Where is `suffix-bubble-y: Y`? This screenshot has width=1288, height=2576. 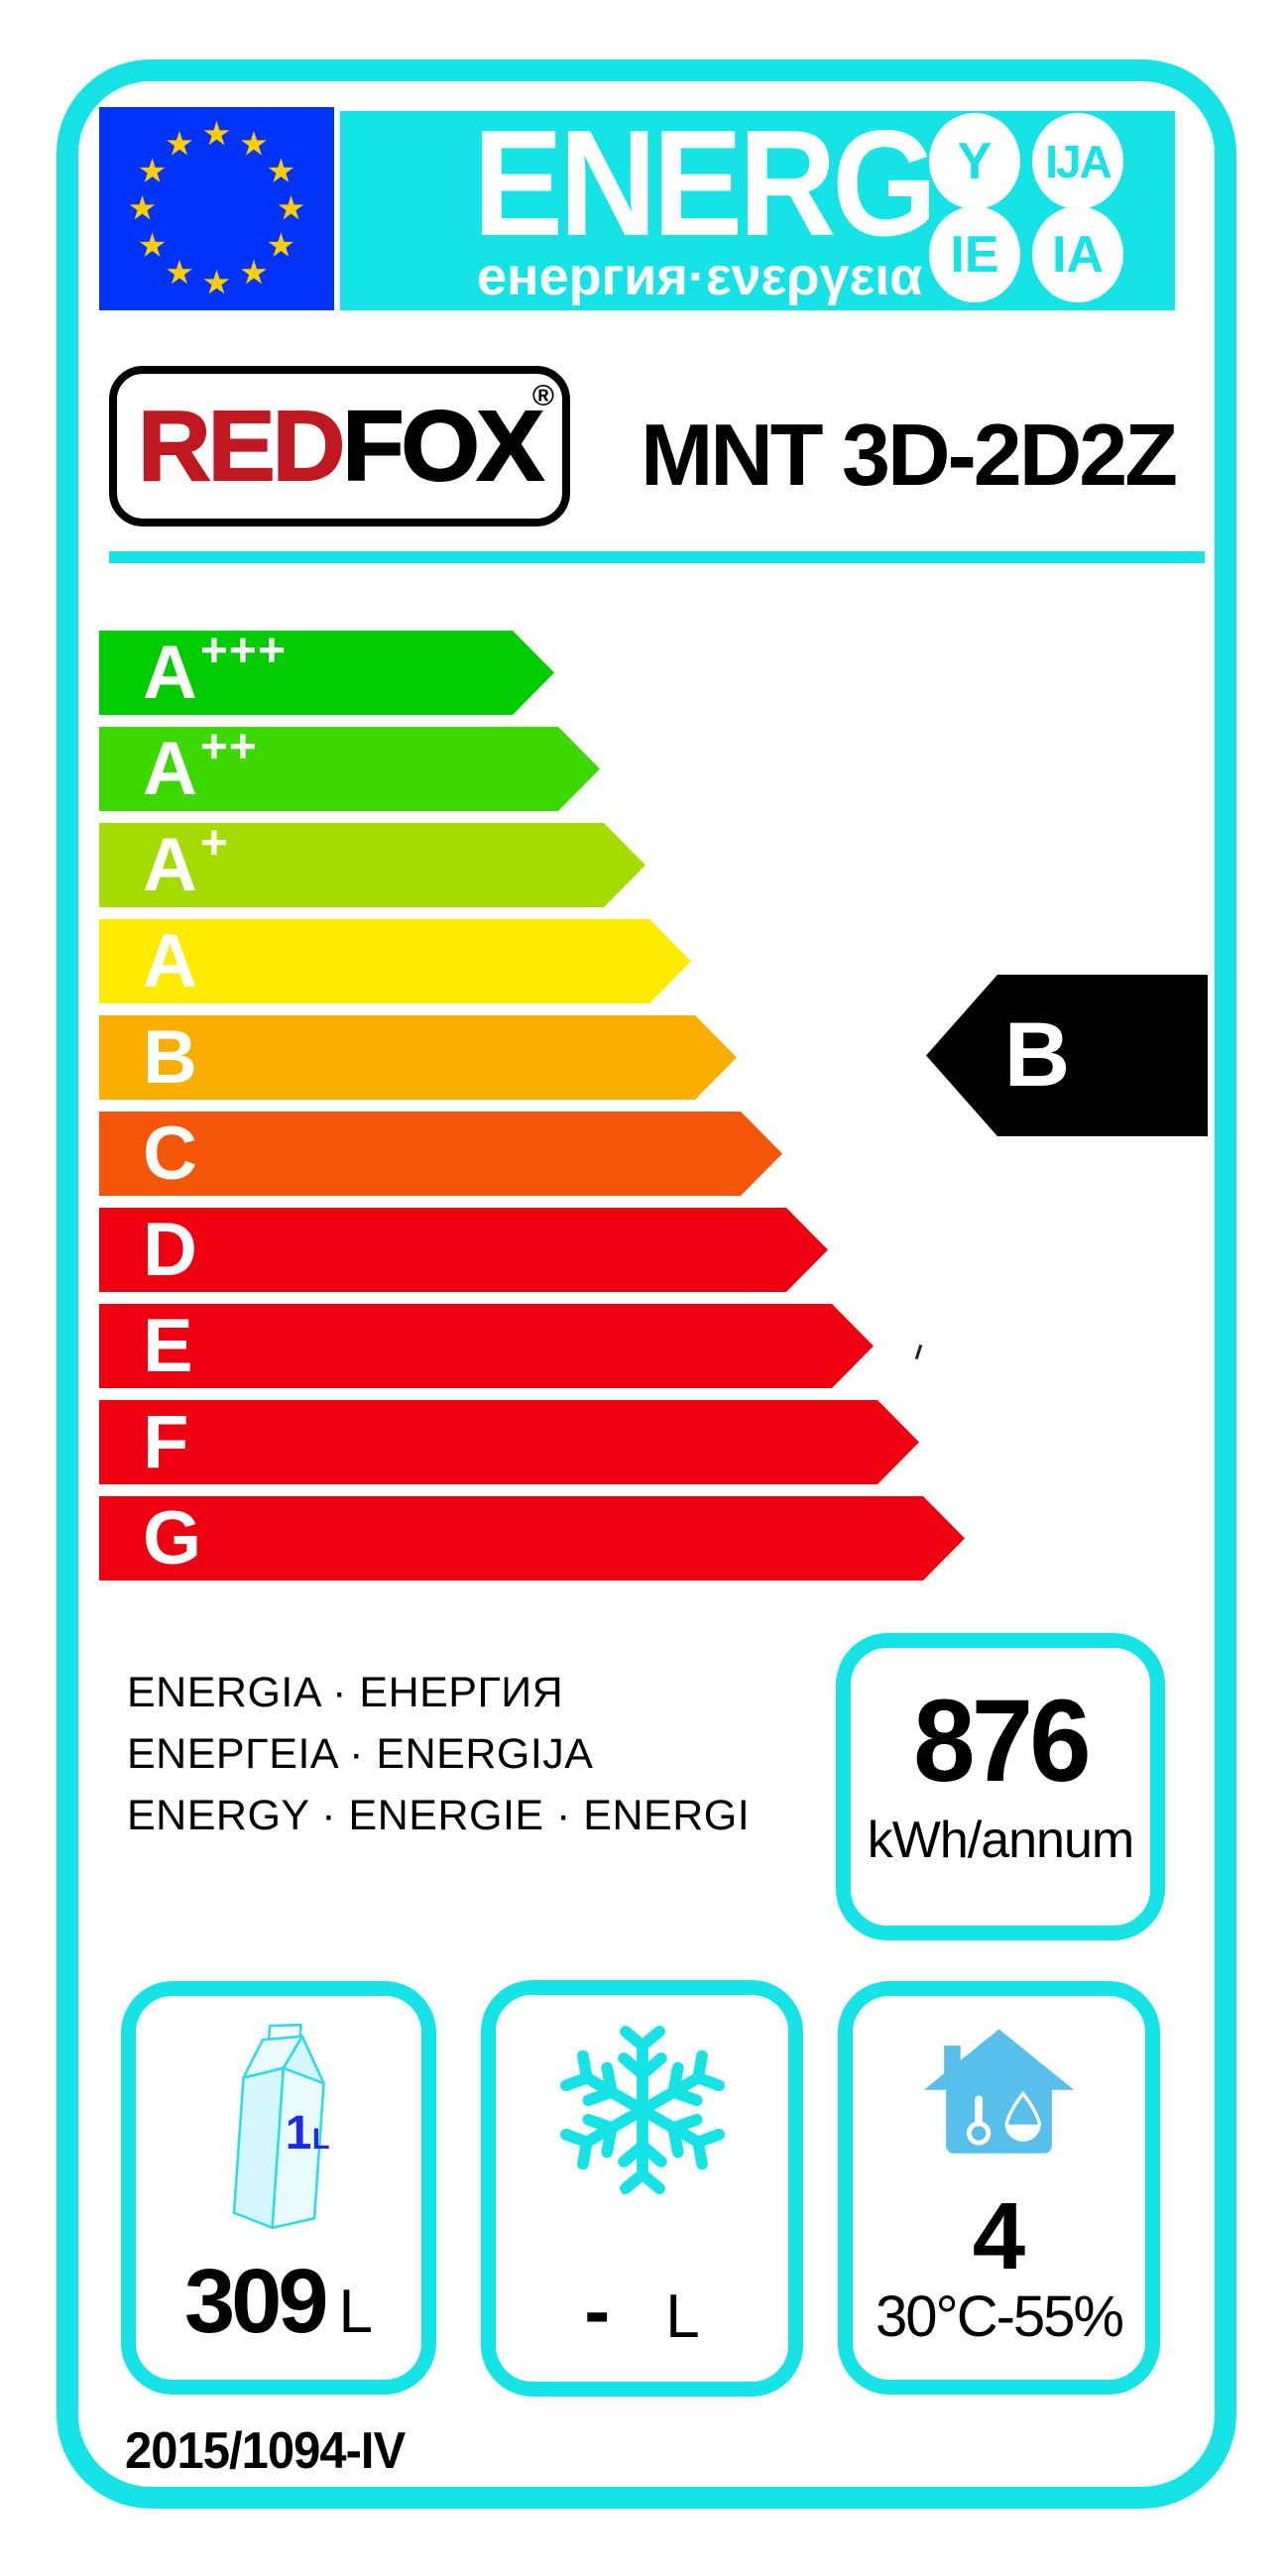
suffix-bubble-y: Y is located at coordinates (974, 161).